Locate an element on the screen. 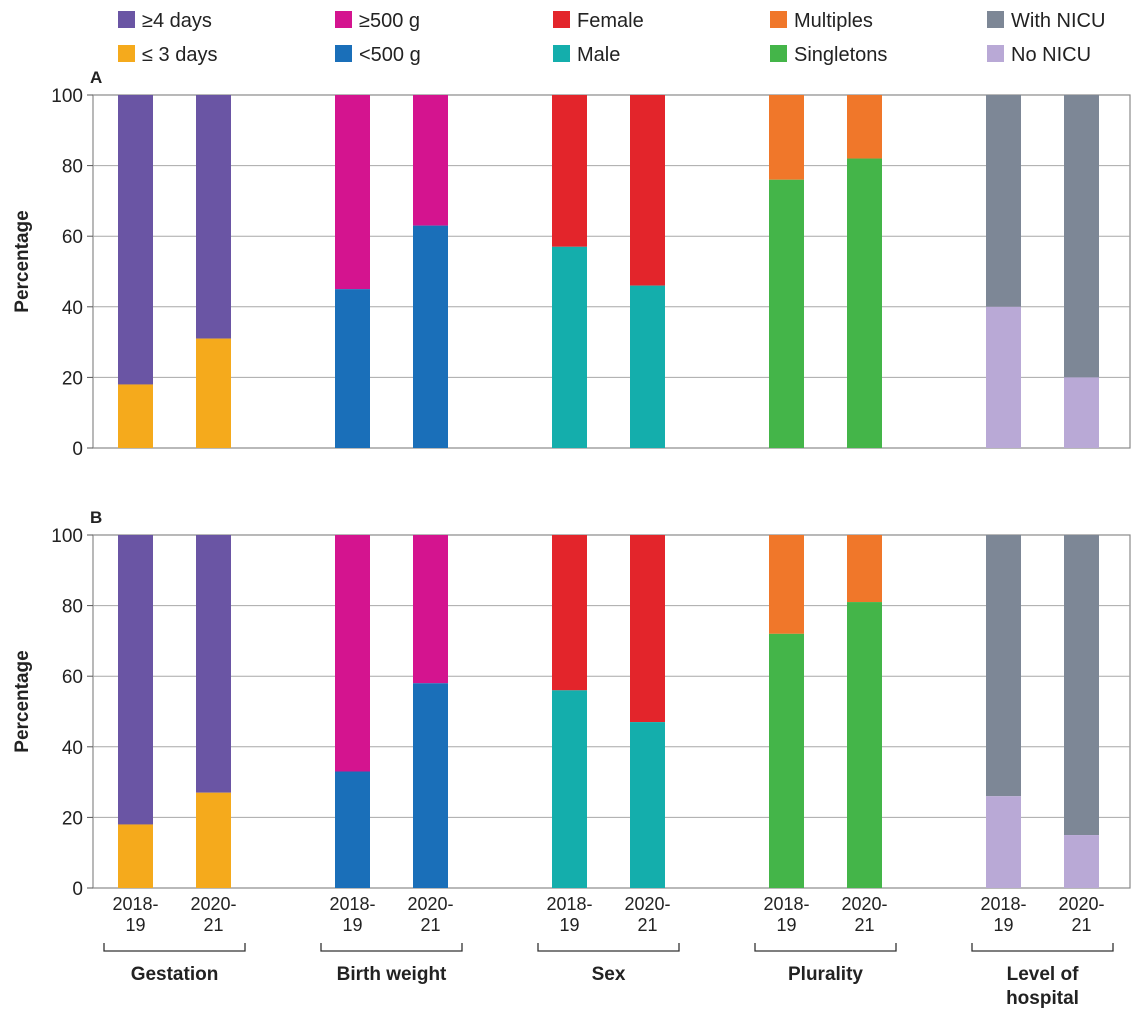  panel-label: A is located at coordinates (96, 77).